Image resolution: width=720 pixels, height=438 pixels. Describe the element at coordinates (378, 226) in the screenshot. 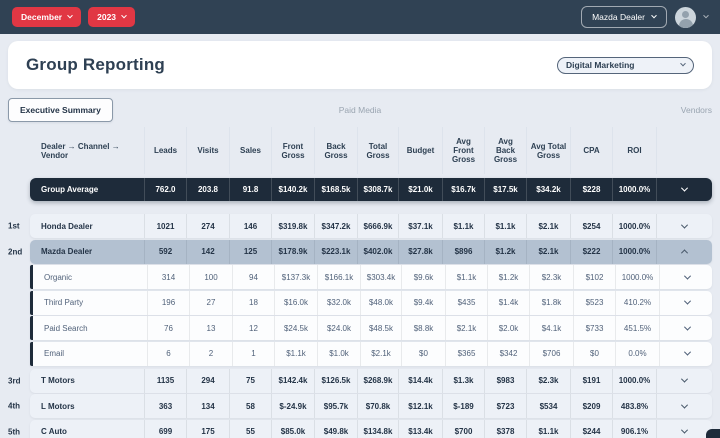

I see `metric-value: $666.9k` at that location.